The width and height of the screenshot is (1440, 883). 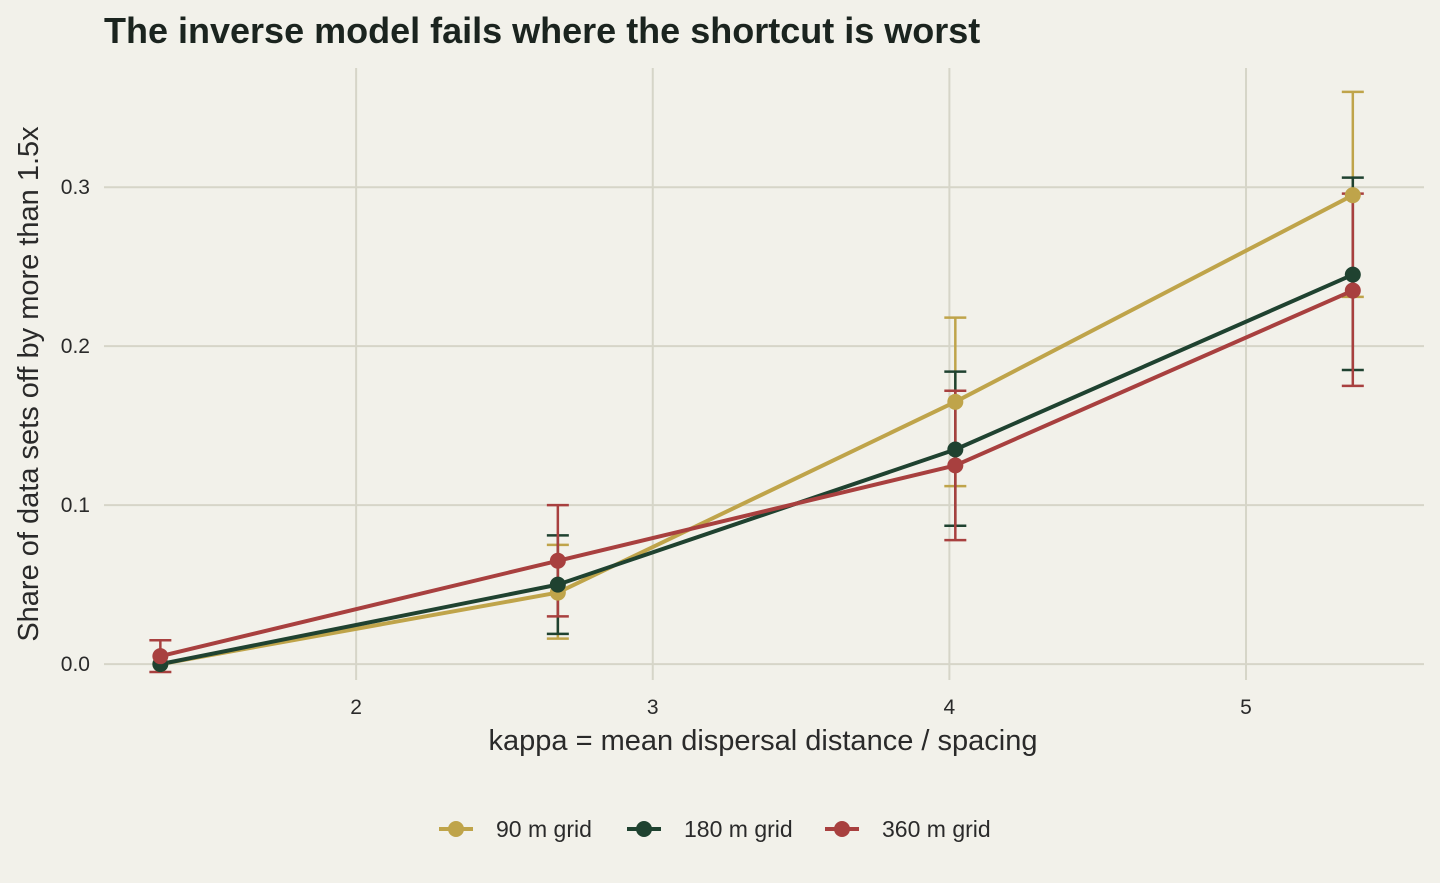 What do you see at coordinates (75, 664) in the screenshot?
I see `y-tick-label: 0.0` at bounding box center [75, 664].